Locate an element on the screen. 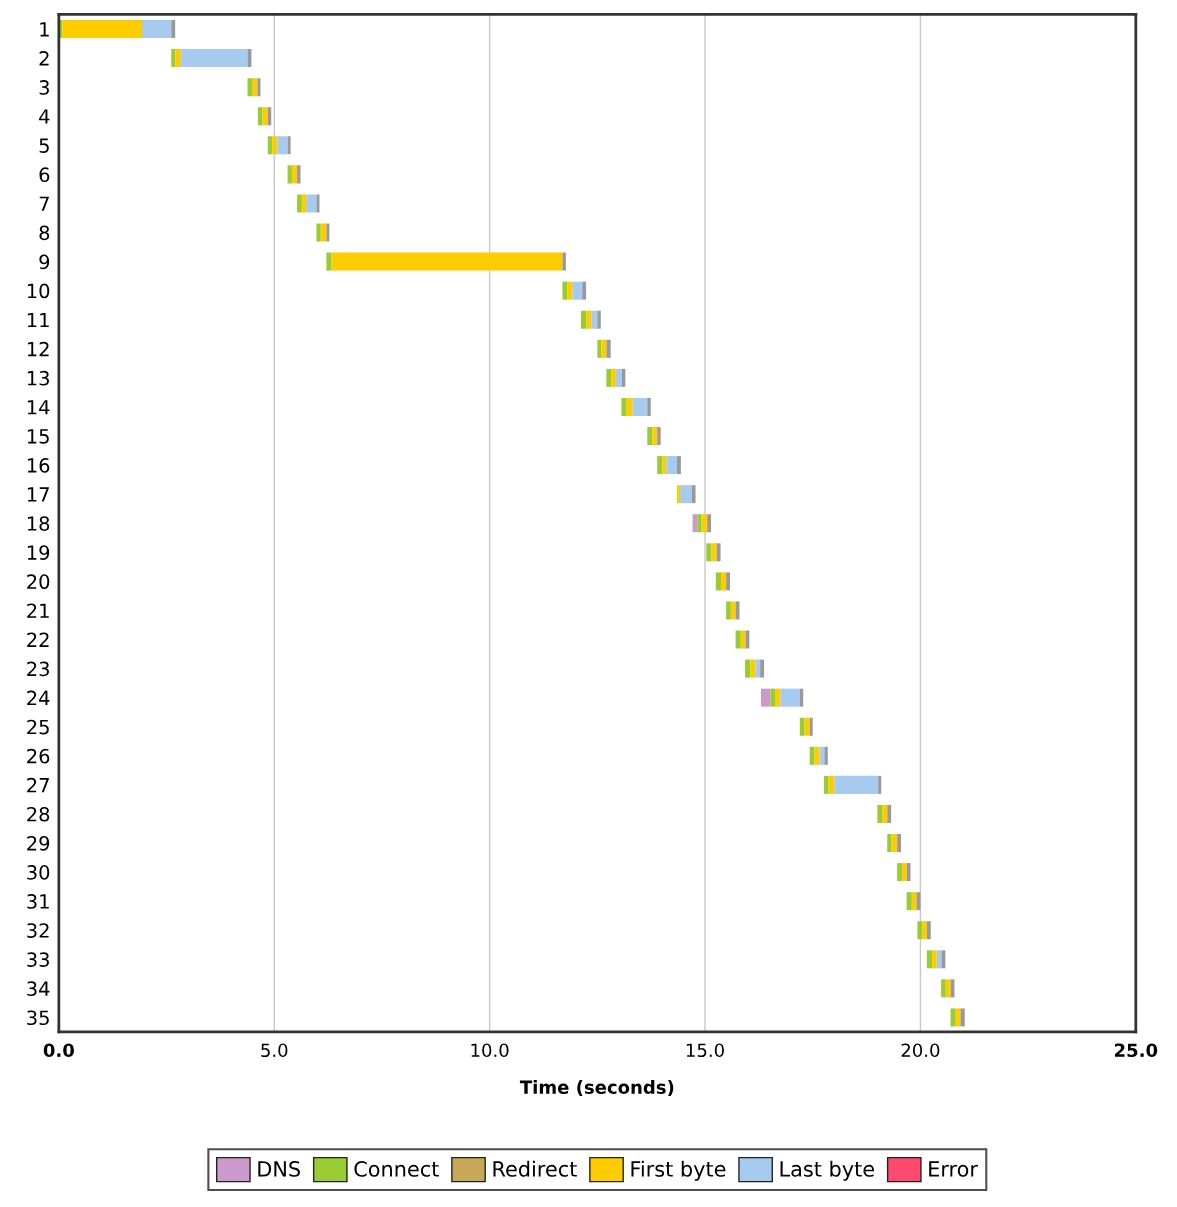  y-tick-label: 12 is located at coordinates (38, 349).